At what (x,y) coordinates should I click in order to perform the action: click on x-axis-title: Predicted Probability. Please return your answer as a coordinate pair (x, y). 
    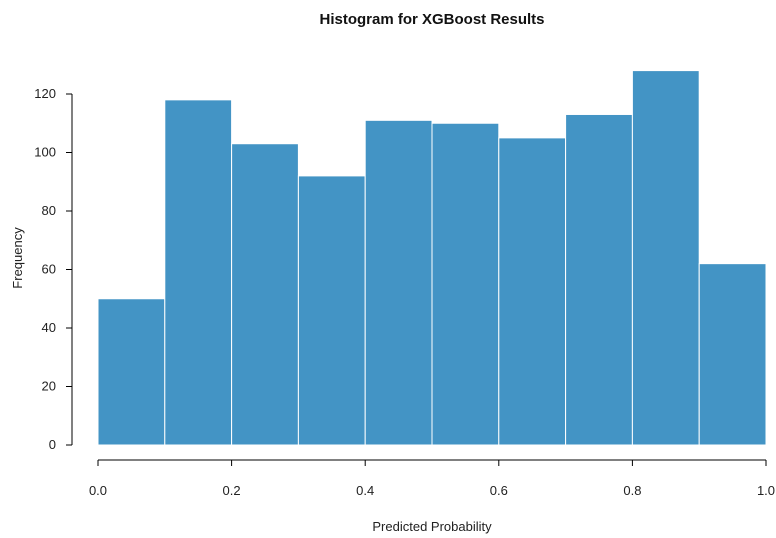
    Looking at the image, I should click on (432, 526).